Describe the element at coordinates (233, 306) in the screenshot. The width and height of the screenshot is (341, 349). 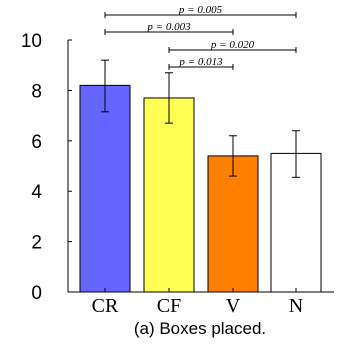
I see `x-tick-label-v: V` at that location.